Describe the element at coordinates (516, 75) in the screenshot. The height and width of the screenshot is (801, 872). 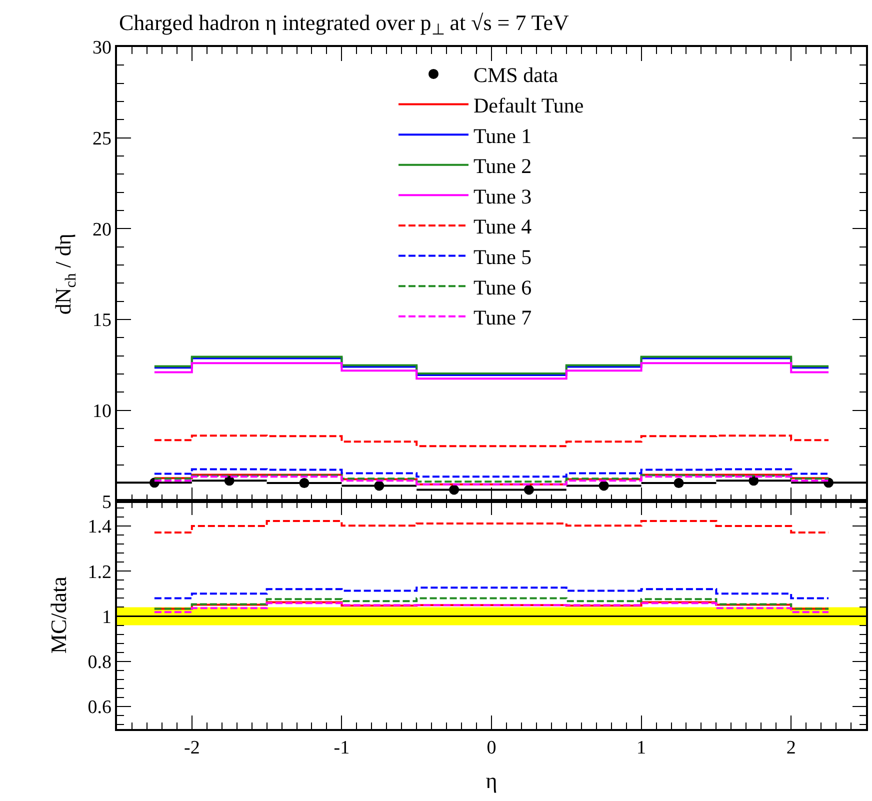
I see `legend-label: CMS data` at that location.